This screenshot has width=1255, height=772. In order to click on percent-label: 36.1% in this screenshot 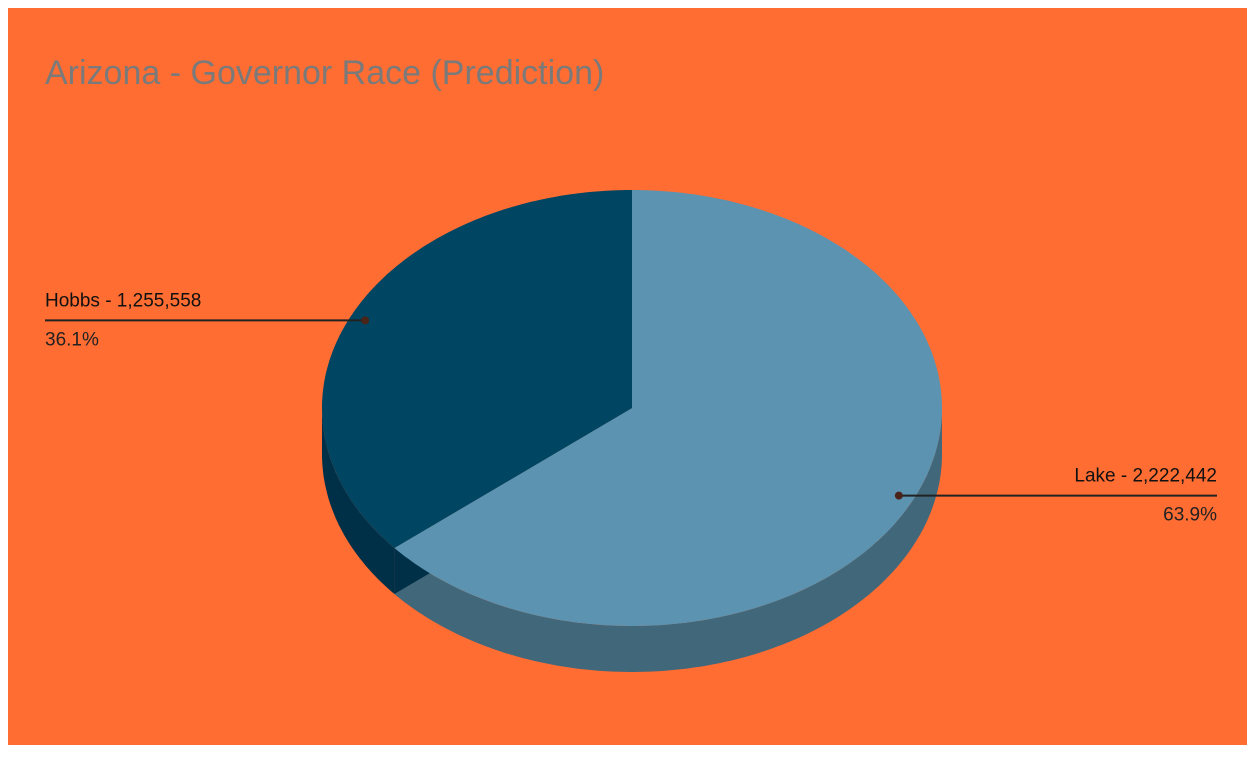, I will do `click(72, 339)`.